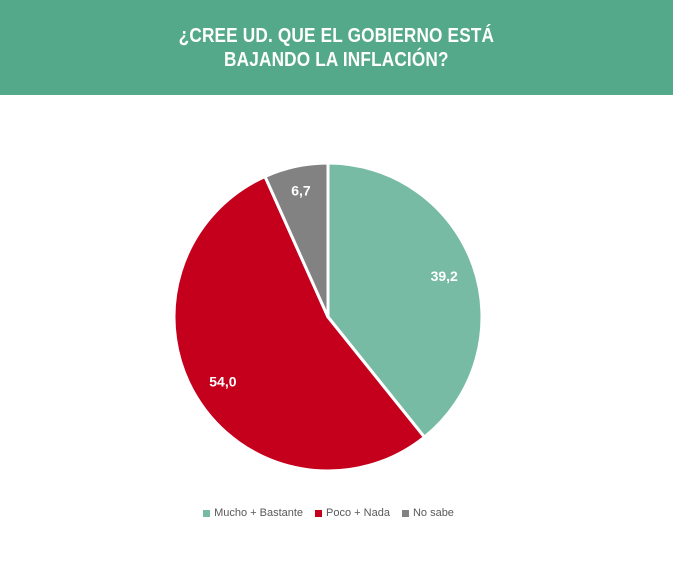 The height and width of the screenshot is (561, 673). I want to click on legend-entry: Poco + Nada, so click(352, 513).